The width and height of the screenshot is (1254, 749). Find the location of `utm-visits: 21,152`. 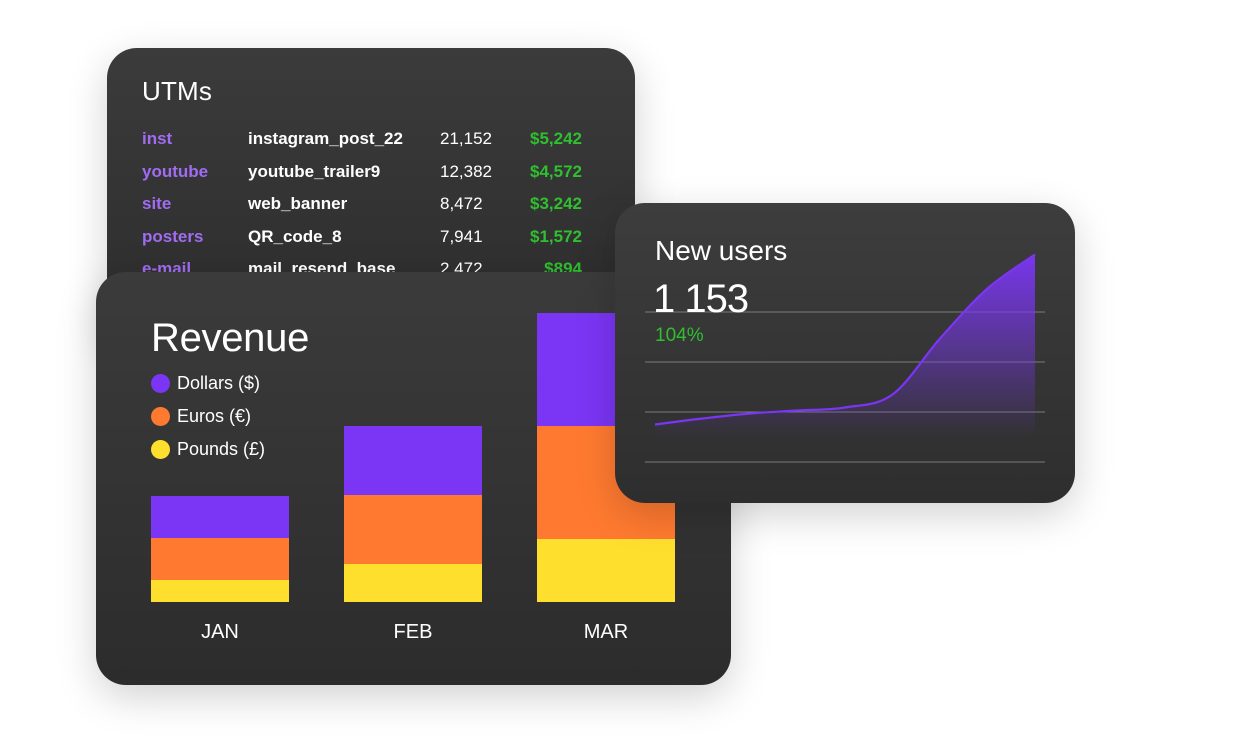

utm-visits: 21,152 is located at coordinates (466, 139).